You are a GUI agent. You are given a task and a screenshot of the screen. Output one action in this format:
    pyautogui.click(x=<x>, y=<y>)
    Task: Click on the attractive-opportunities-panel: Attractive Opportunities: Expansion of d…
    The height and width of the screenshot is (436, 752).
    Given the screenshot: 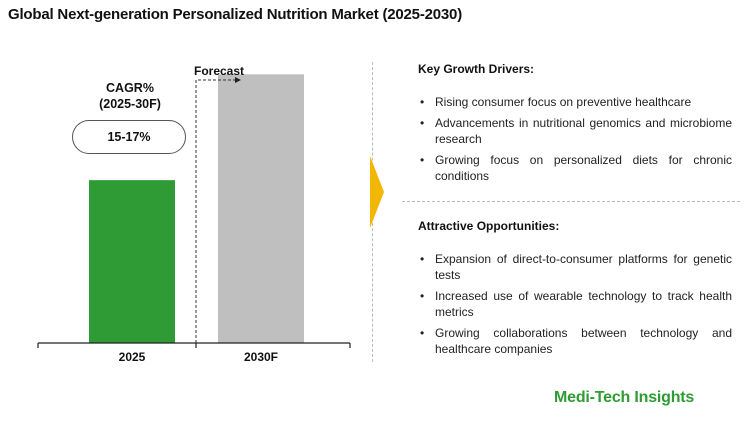 What is the action you would take?
    pyautogui.click(x=575, y=290)
    